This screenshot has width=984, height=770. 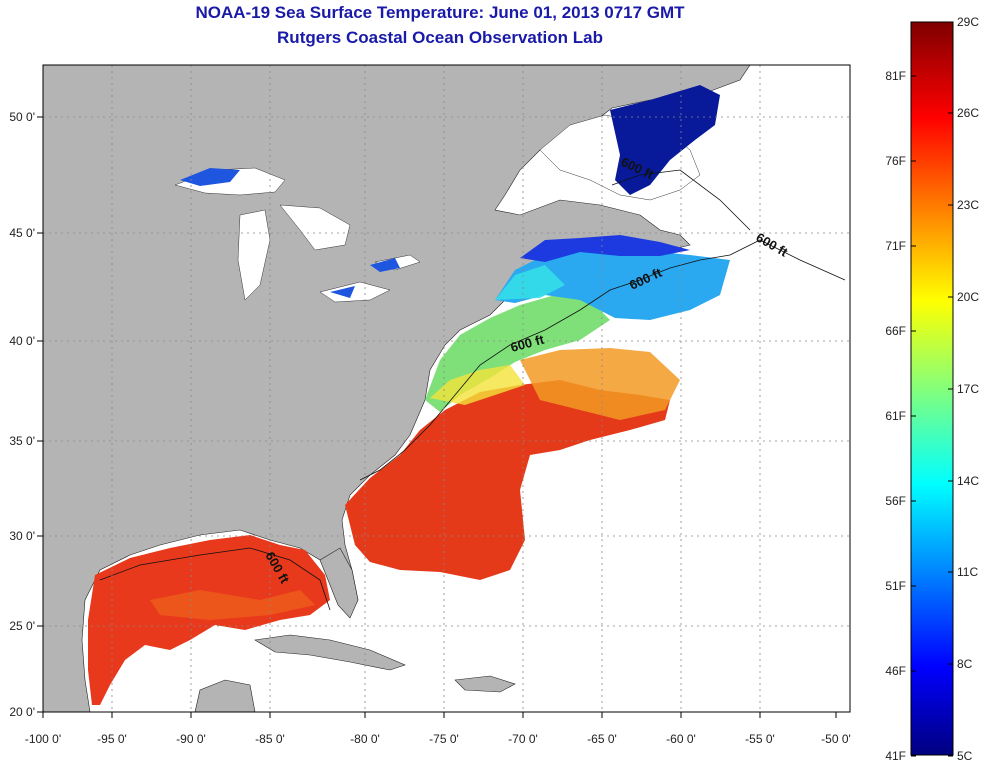 What do you see at coordinates (26, 414) in the screenshot?
I see `latitude-axis: 50 0' 45 0' 40 0' 35 0' 30 0' 25 0' 20 0'` at bounding box center [26, 414].